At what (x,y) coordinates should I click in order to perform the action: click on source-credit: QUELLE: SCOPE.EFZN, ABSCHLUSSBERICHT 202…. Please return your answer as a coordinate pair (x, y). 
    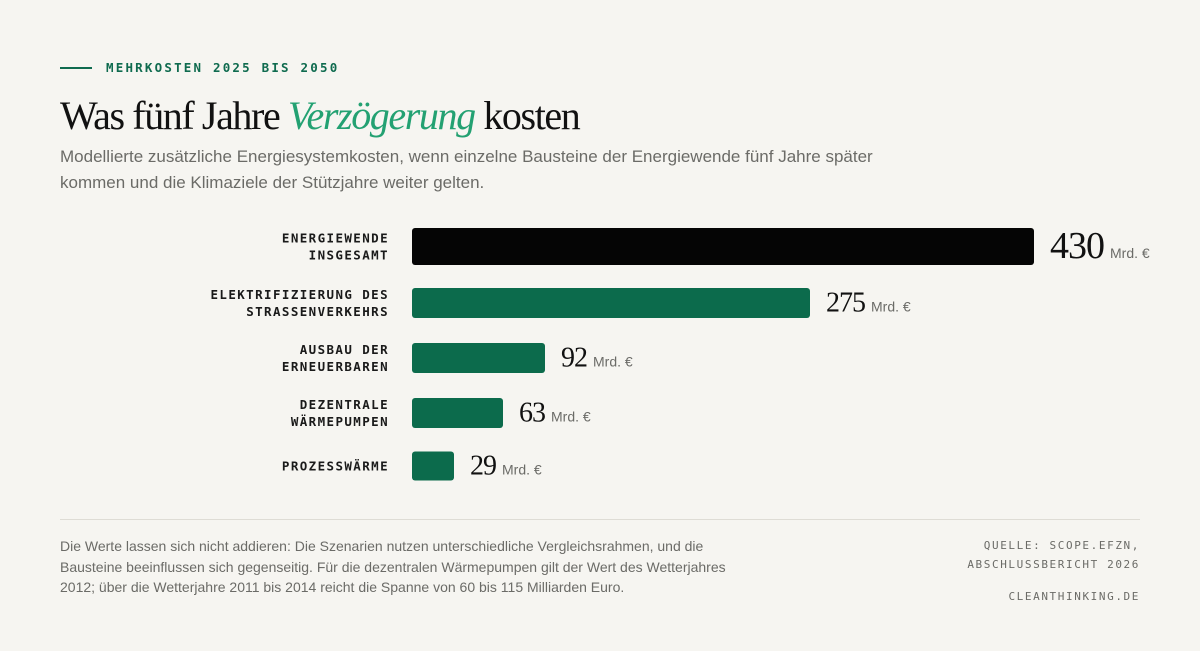
    Looking at the image, I should click on (1053, 555).